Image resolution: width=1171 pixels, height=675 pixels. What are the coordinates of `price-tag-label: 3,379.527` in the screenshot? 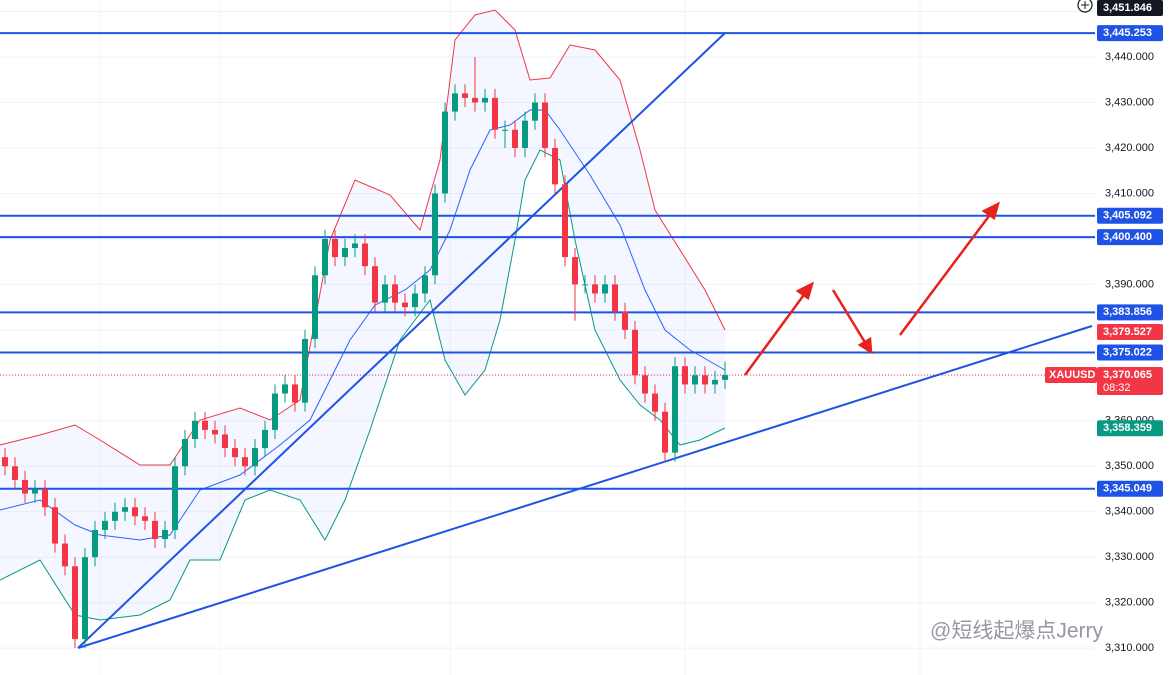 It's located at (1127, 332).